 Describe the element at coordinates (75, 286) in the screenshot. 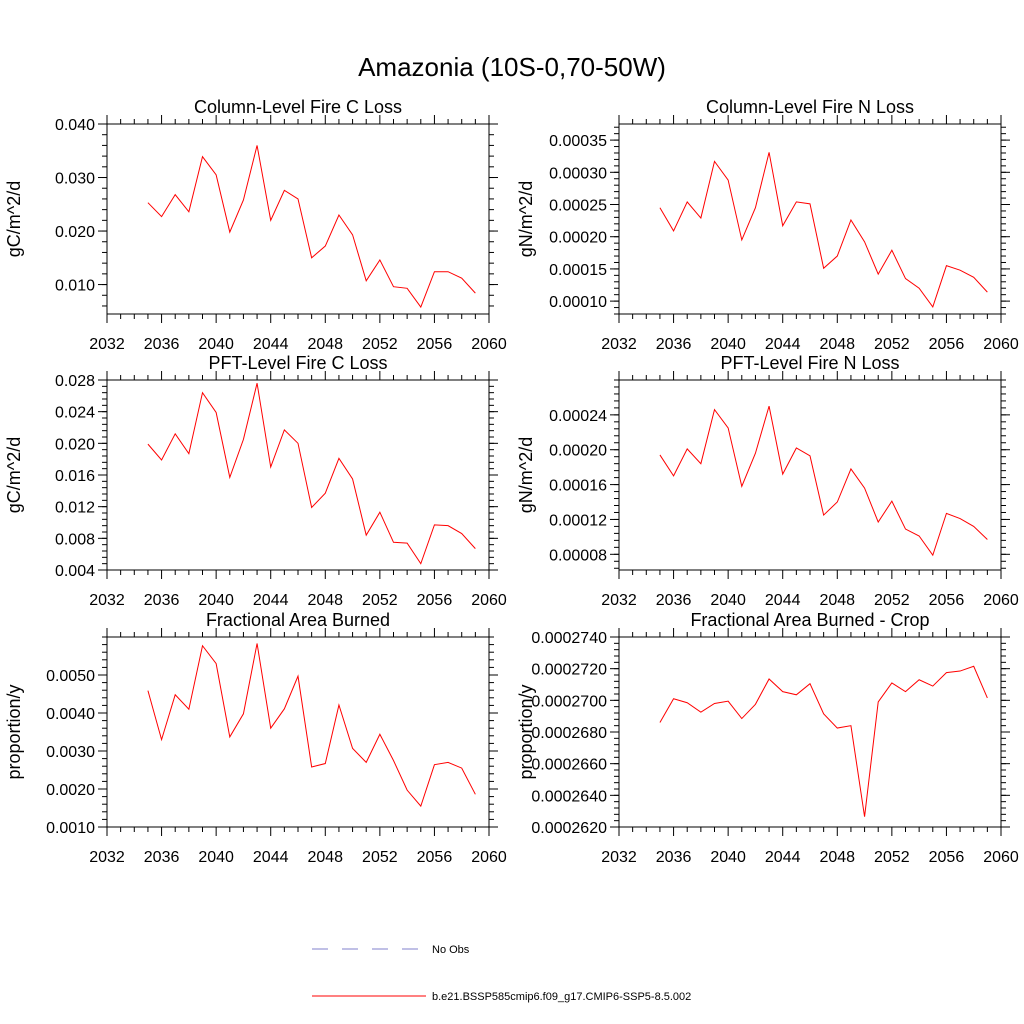

I see `y-tick-label: 0.010` at that location.